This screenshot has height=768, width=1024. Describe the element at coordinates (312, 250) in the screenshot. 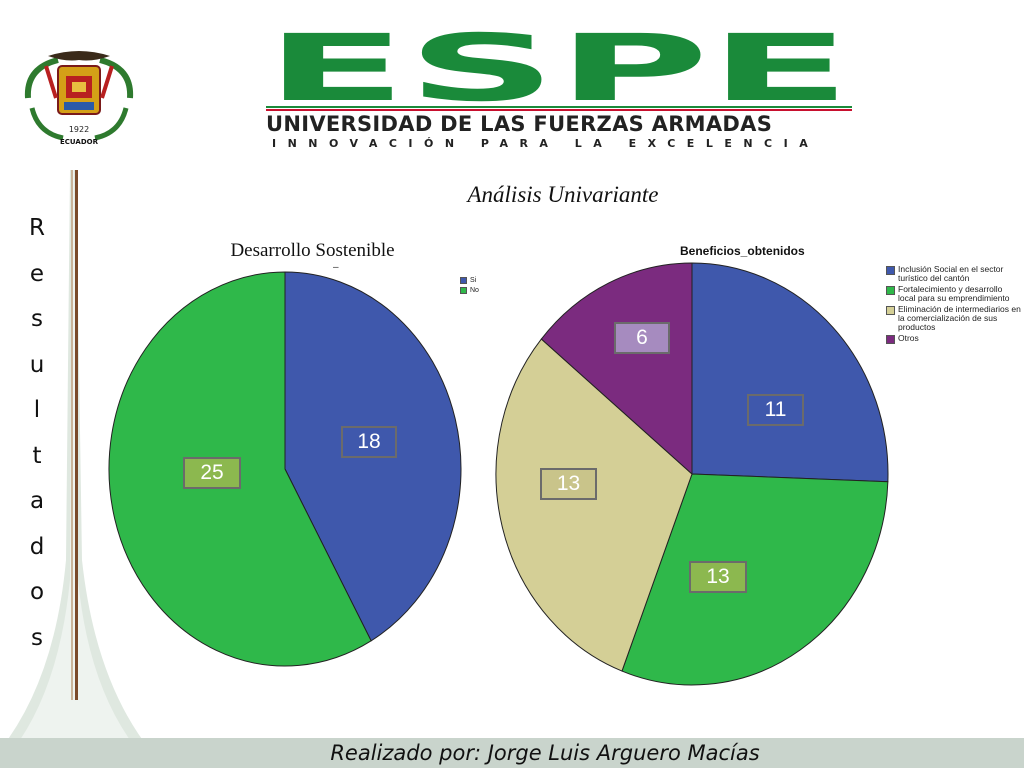

I see `chart1-title: Desarrollo Sostenible` at that location.